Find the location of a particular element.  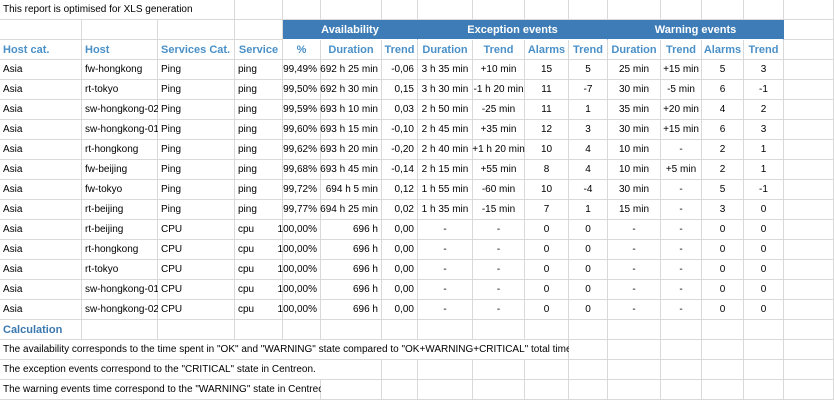

data-cell: CPU is located at coordinates (196, 230).